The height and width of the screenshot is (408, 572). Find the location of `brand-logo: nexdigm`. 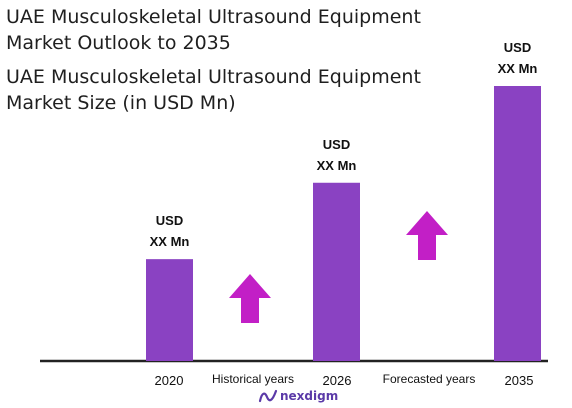

brand-logo: nexdigm is located at coordinates (298, 396).